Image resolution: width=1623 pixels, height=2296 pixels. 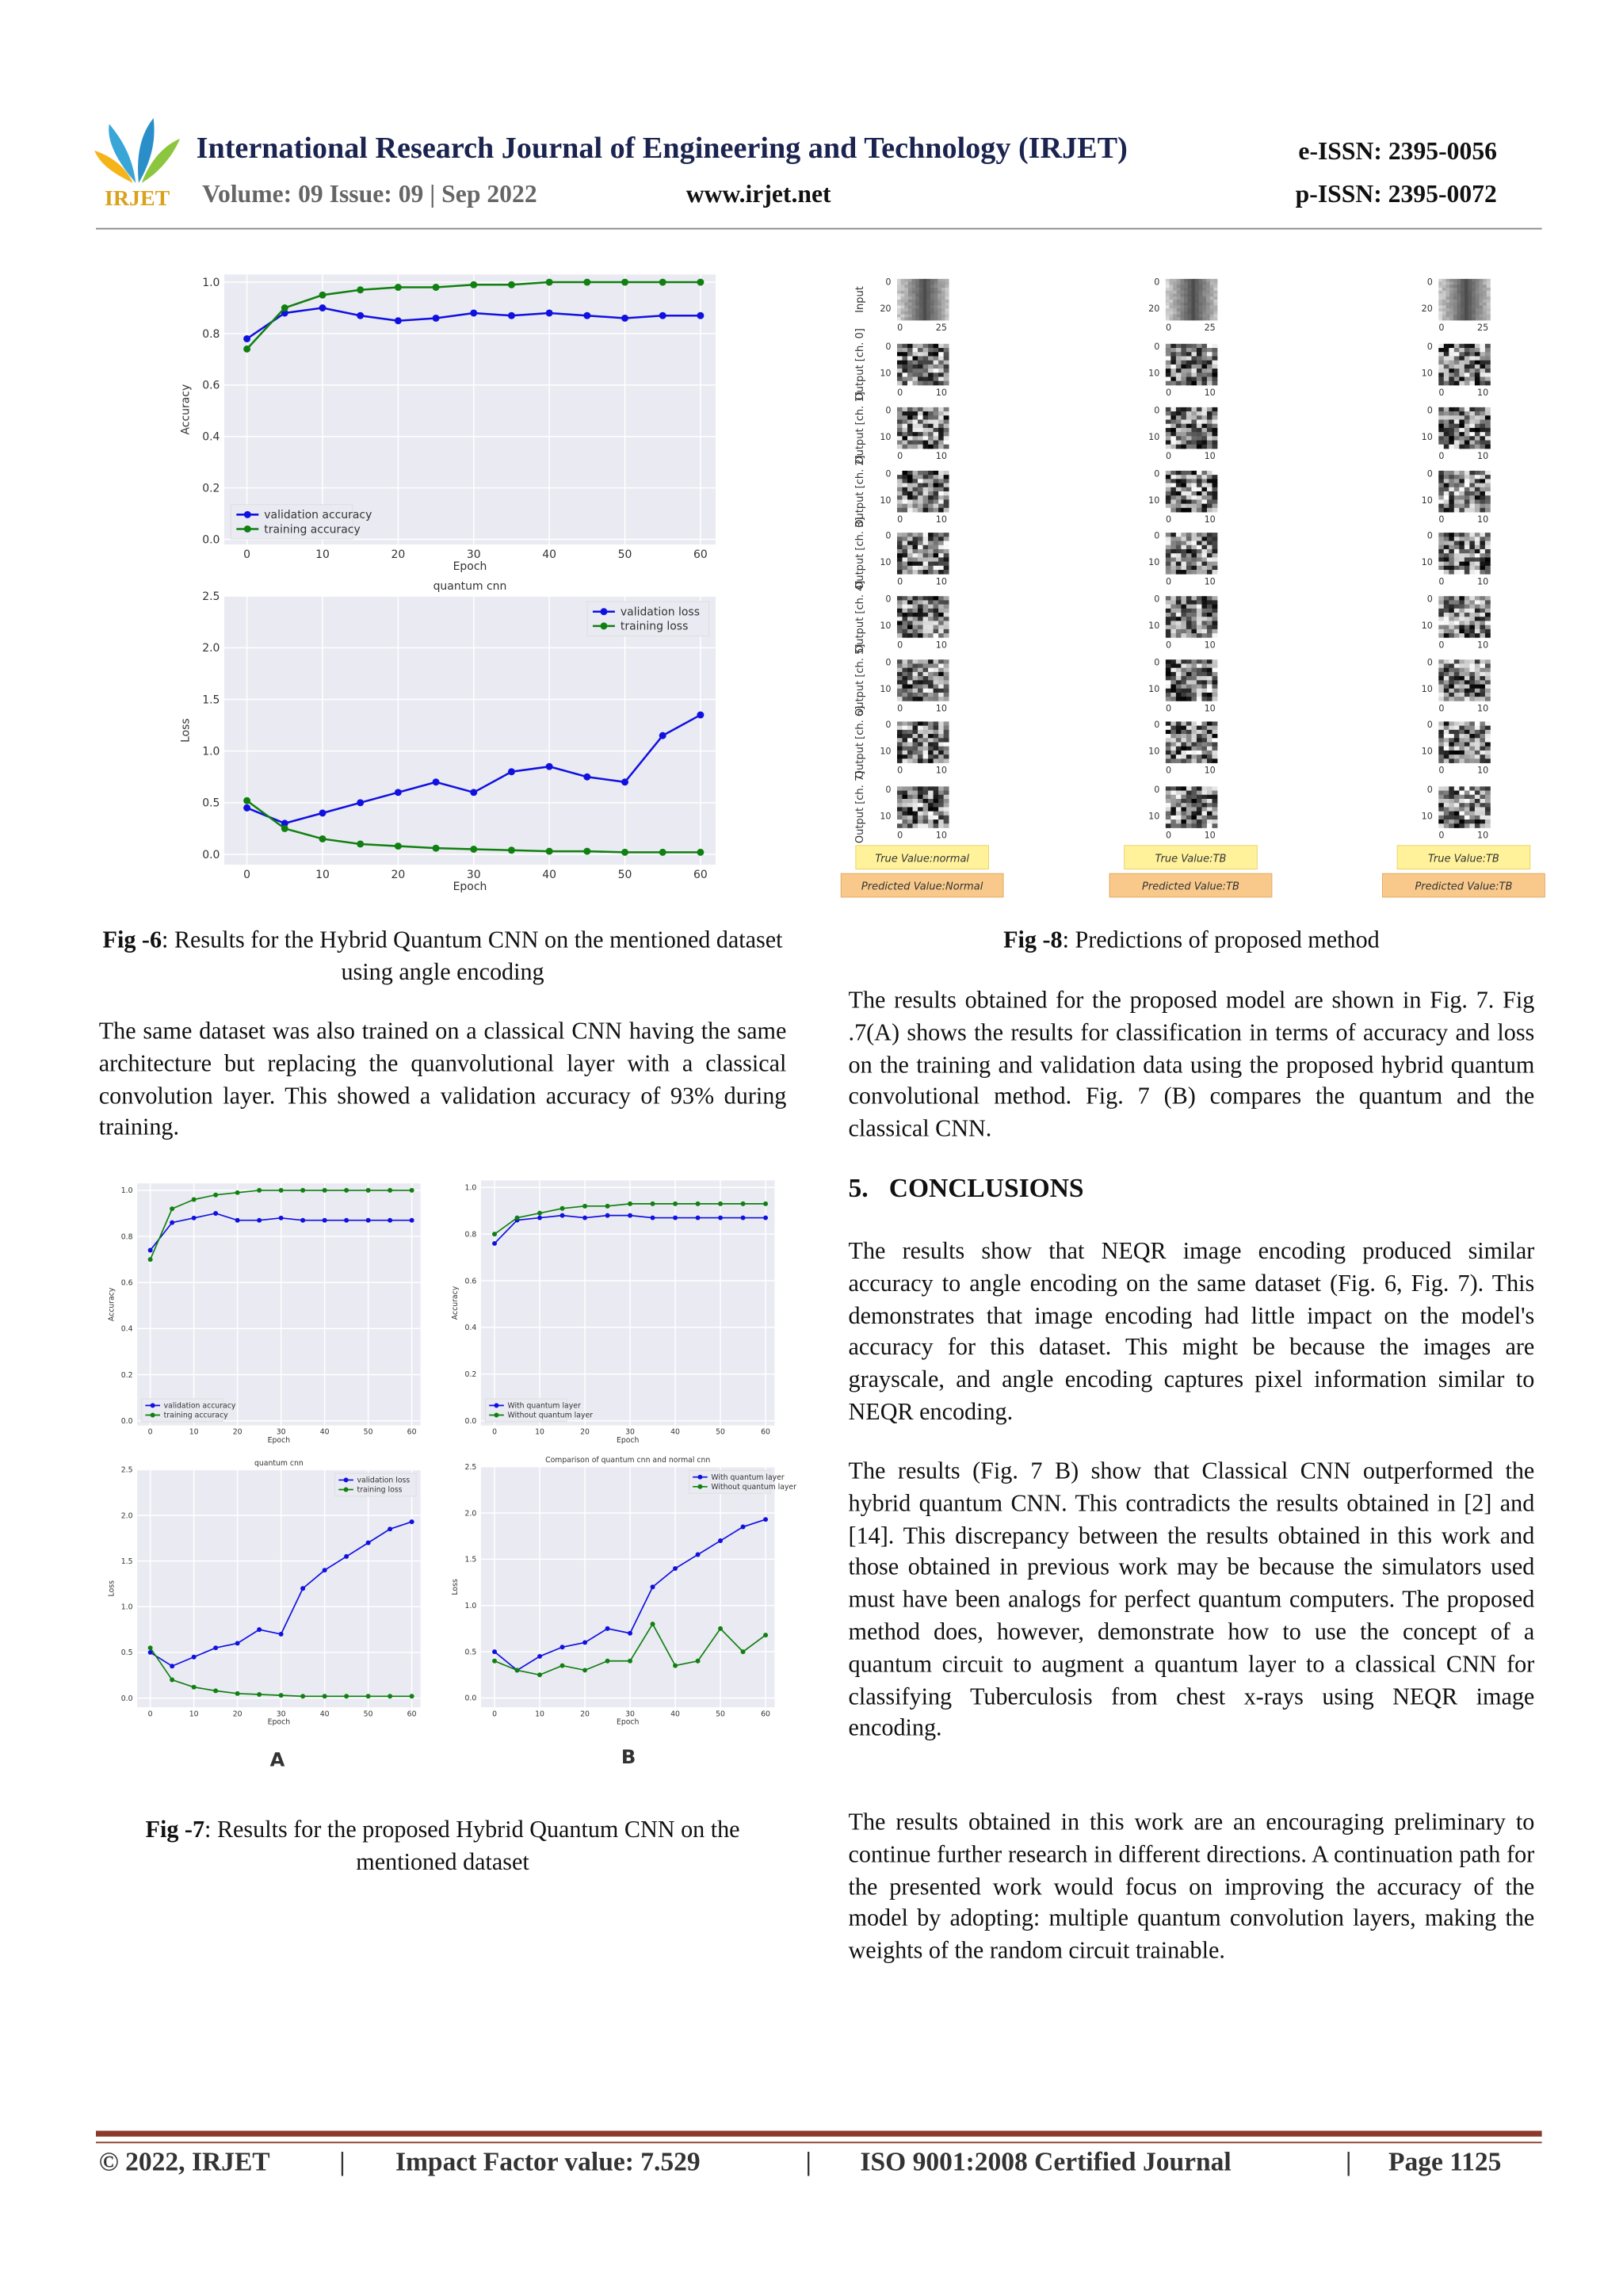 What do you see at coordinates (1156, 473) in the screenshot?
I see `y-tick-label: 0` at bounding box center [1156, 473].